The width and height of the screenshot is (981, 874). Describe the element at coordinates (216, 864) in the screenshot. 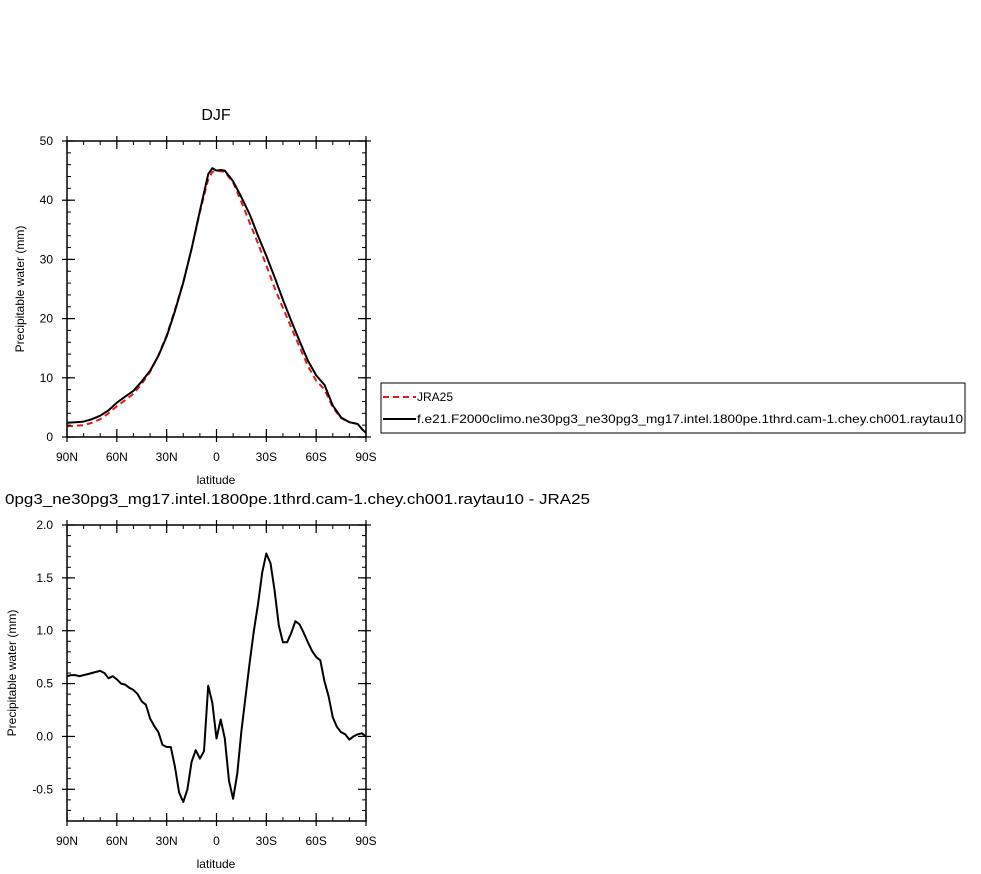

I see `bottom-panel-xlabel: latitude` at that location.